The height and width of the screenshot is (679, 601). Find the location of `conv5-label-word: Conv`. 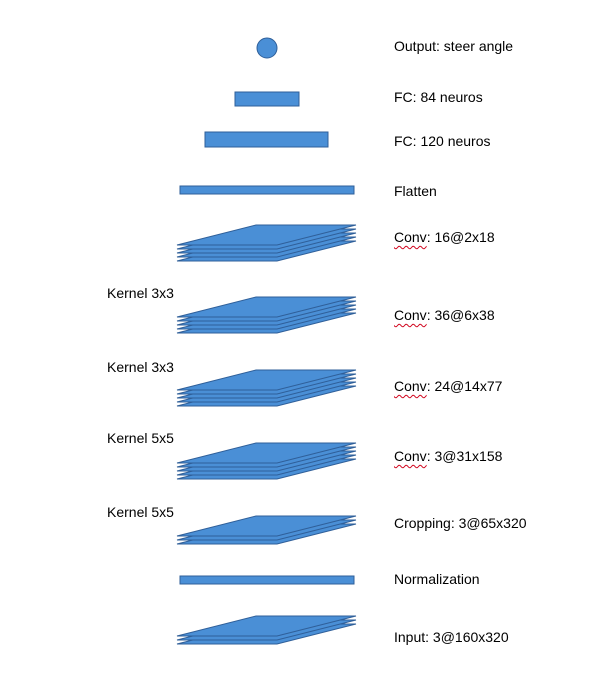

conv5-label-word: Conv is located at coordinates (410, 237).